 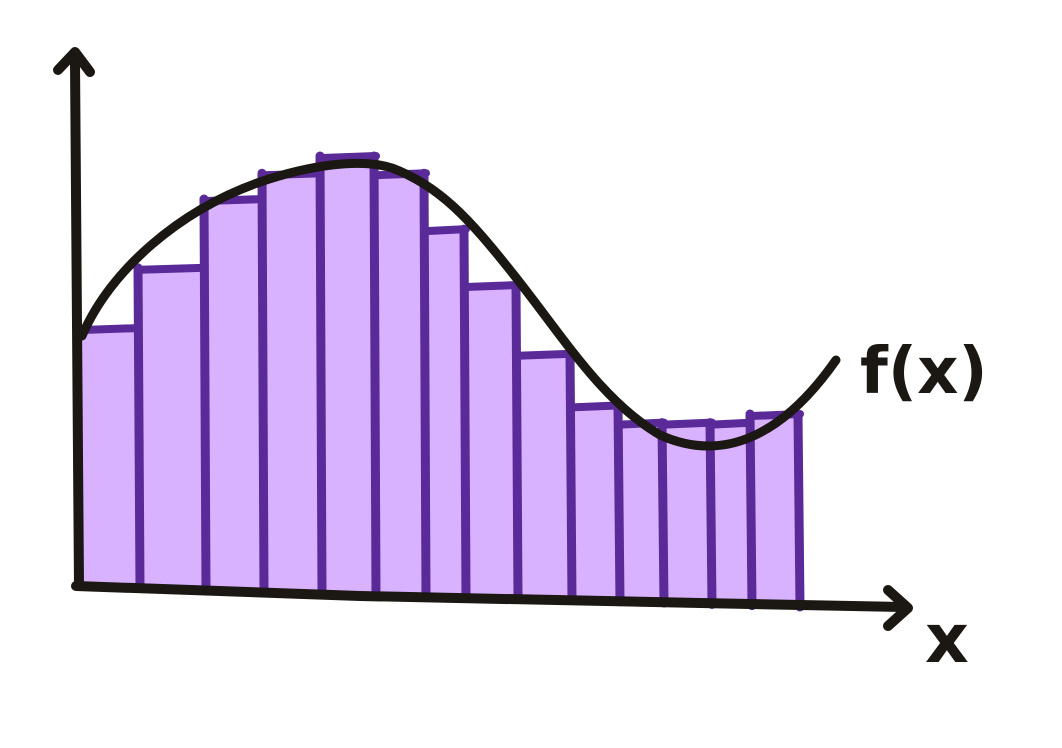 What do you see at coordinates (77, 324) in the screenshot?
I see `y-axis` at bounding box center [77, 324].